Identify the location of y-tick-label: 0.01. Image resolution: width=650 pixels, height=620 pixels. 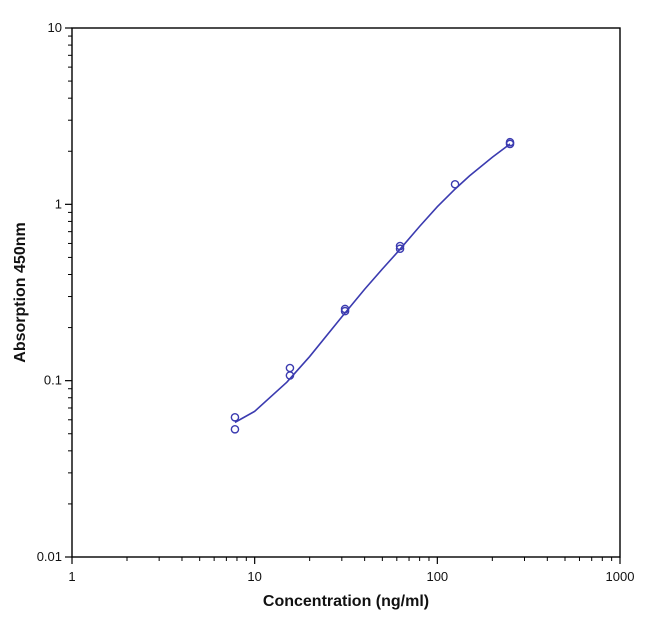
(49, 556).